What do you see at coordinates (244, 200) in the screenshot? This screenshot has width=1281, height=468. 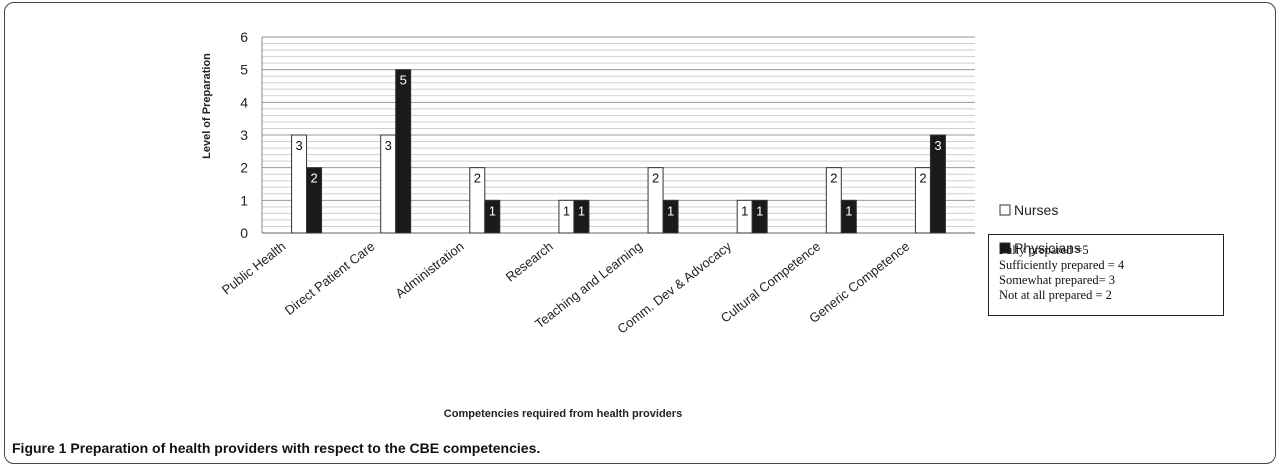 I see `y-tick-label: 1` at bounding box center [244, 200].